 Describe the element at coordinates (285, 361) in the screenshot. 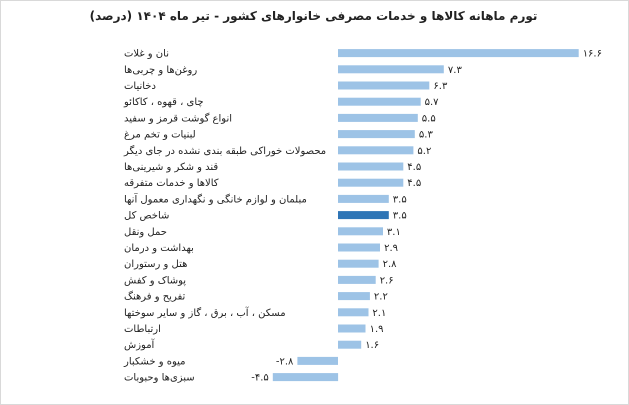

I see `value-label: -۲.۸` at that location.